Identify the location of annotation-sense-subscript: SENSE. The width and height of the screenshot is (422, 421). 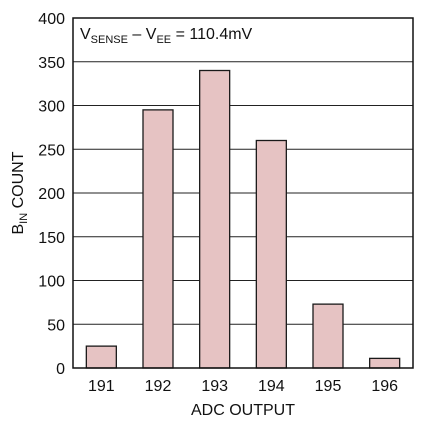
(109, 40).